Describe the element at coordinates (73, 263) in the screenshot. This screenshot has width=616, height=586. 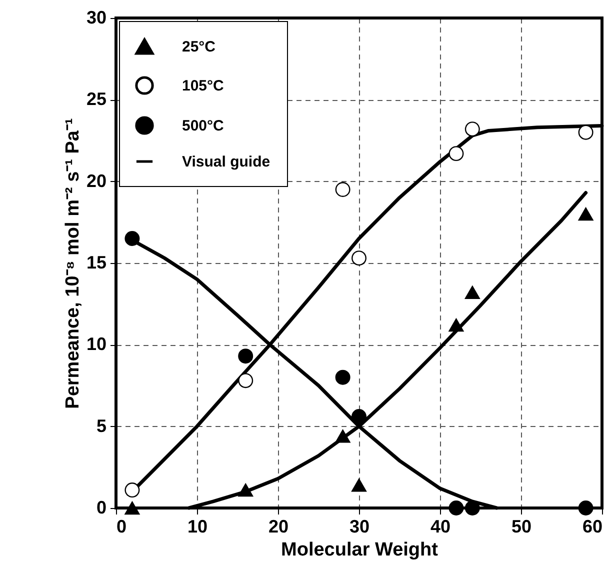
I see `y-axis-title: Permeance, 10⁻⁸ mol m⁻² s⁻¹ Pa⁻¹` at that location.